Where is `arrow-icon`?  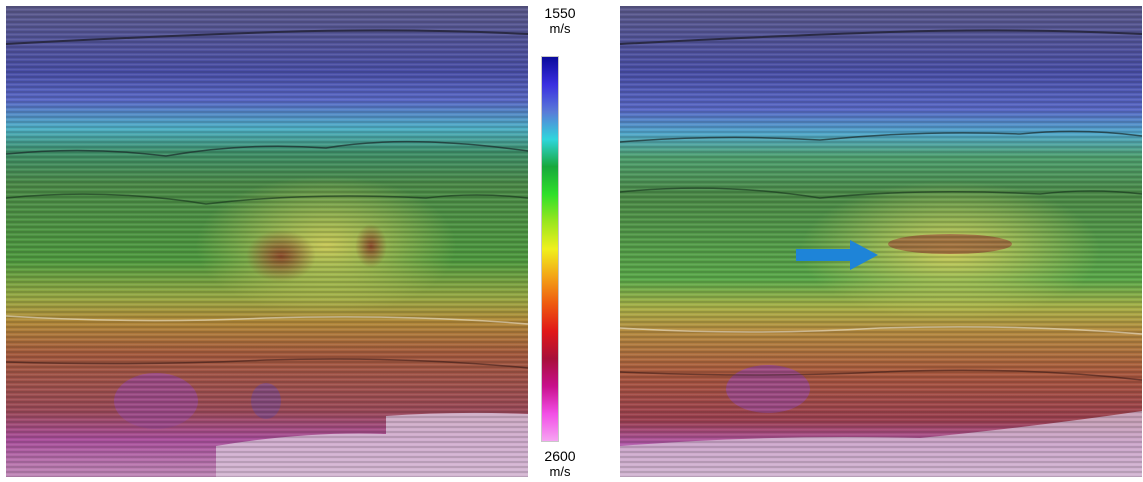
arrow-icon is located at coordinates (837, 255).